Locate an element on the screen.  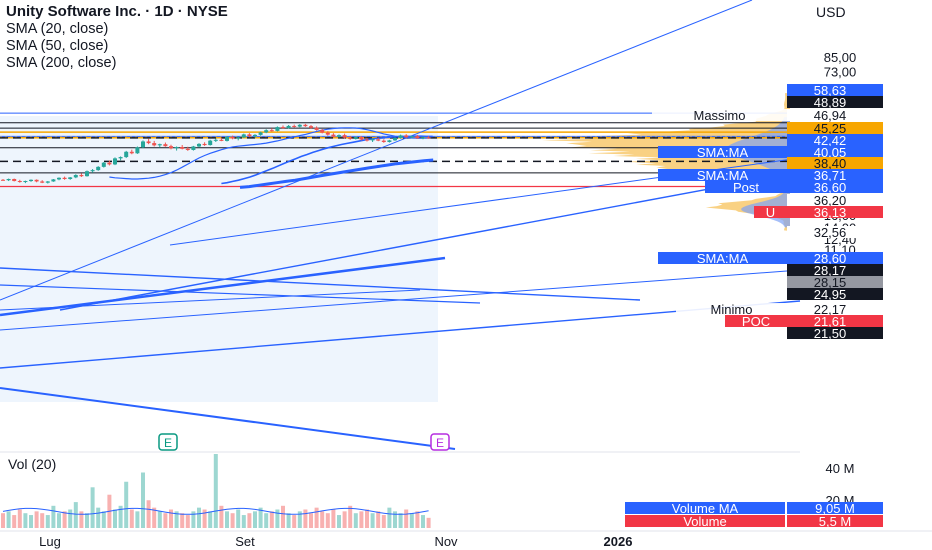
currency-label: USD is located at coordinates (831, 12).